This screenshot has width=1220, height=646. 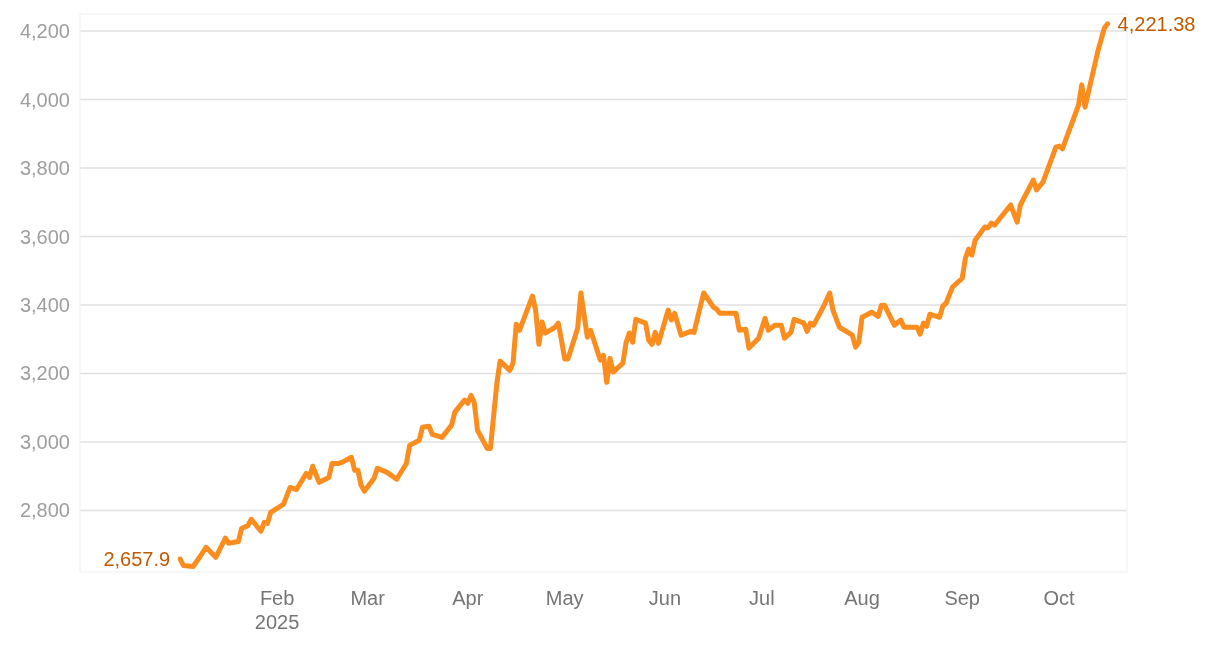 I want to click on y-tick-label: 3,600, so click(x=44, y=236).